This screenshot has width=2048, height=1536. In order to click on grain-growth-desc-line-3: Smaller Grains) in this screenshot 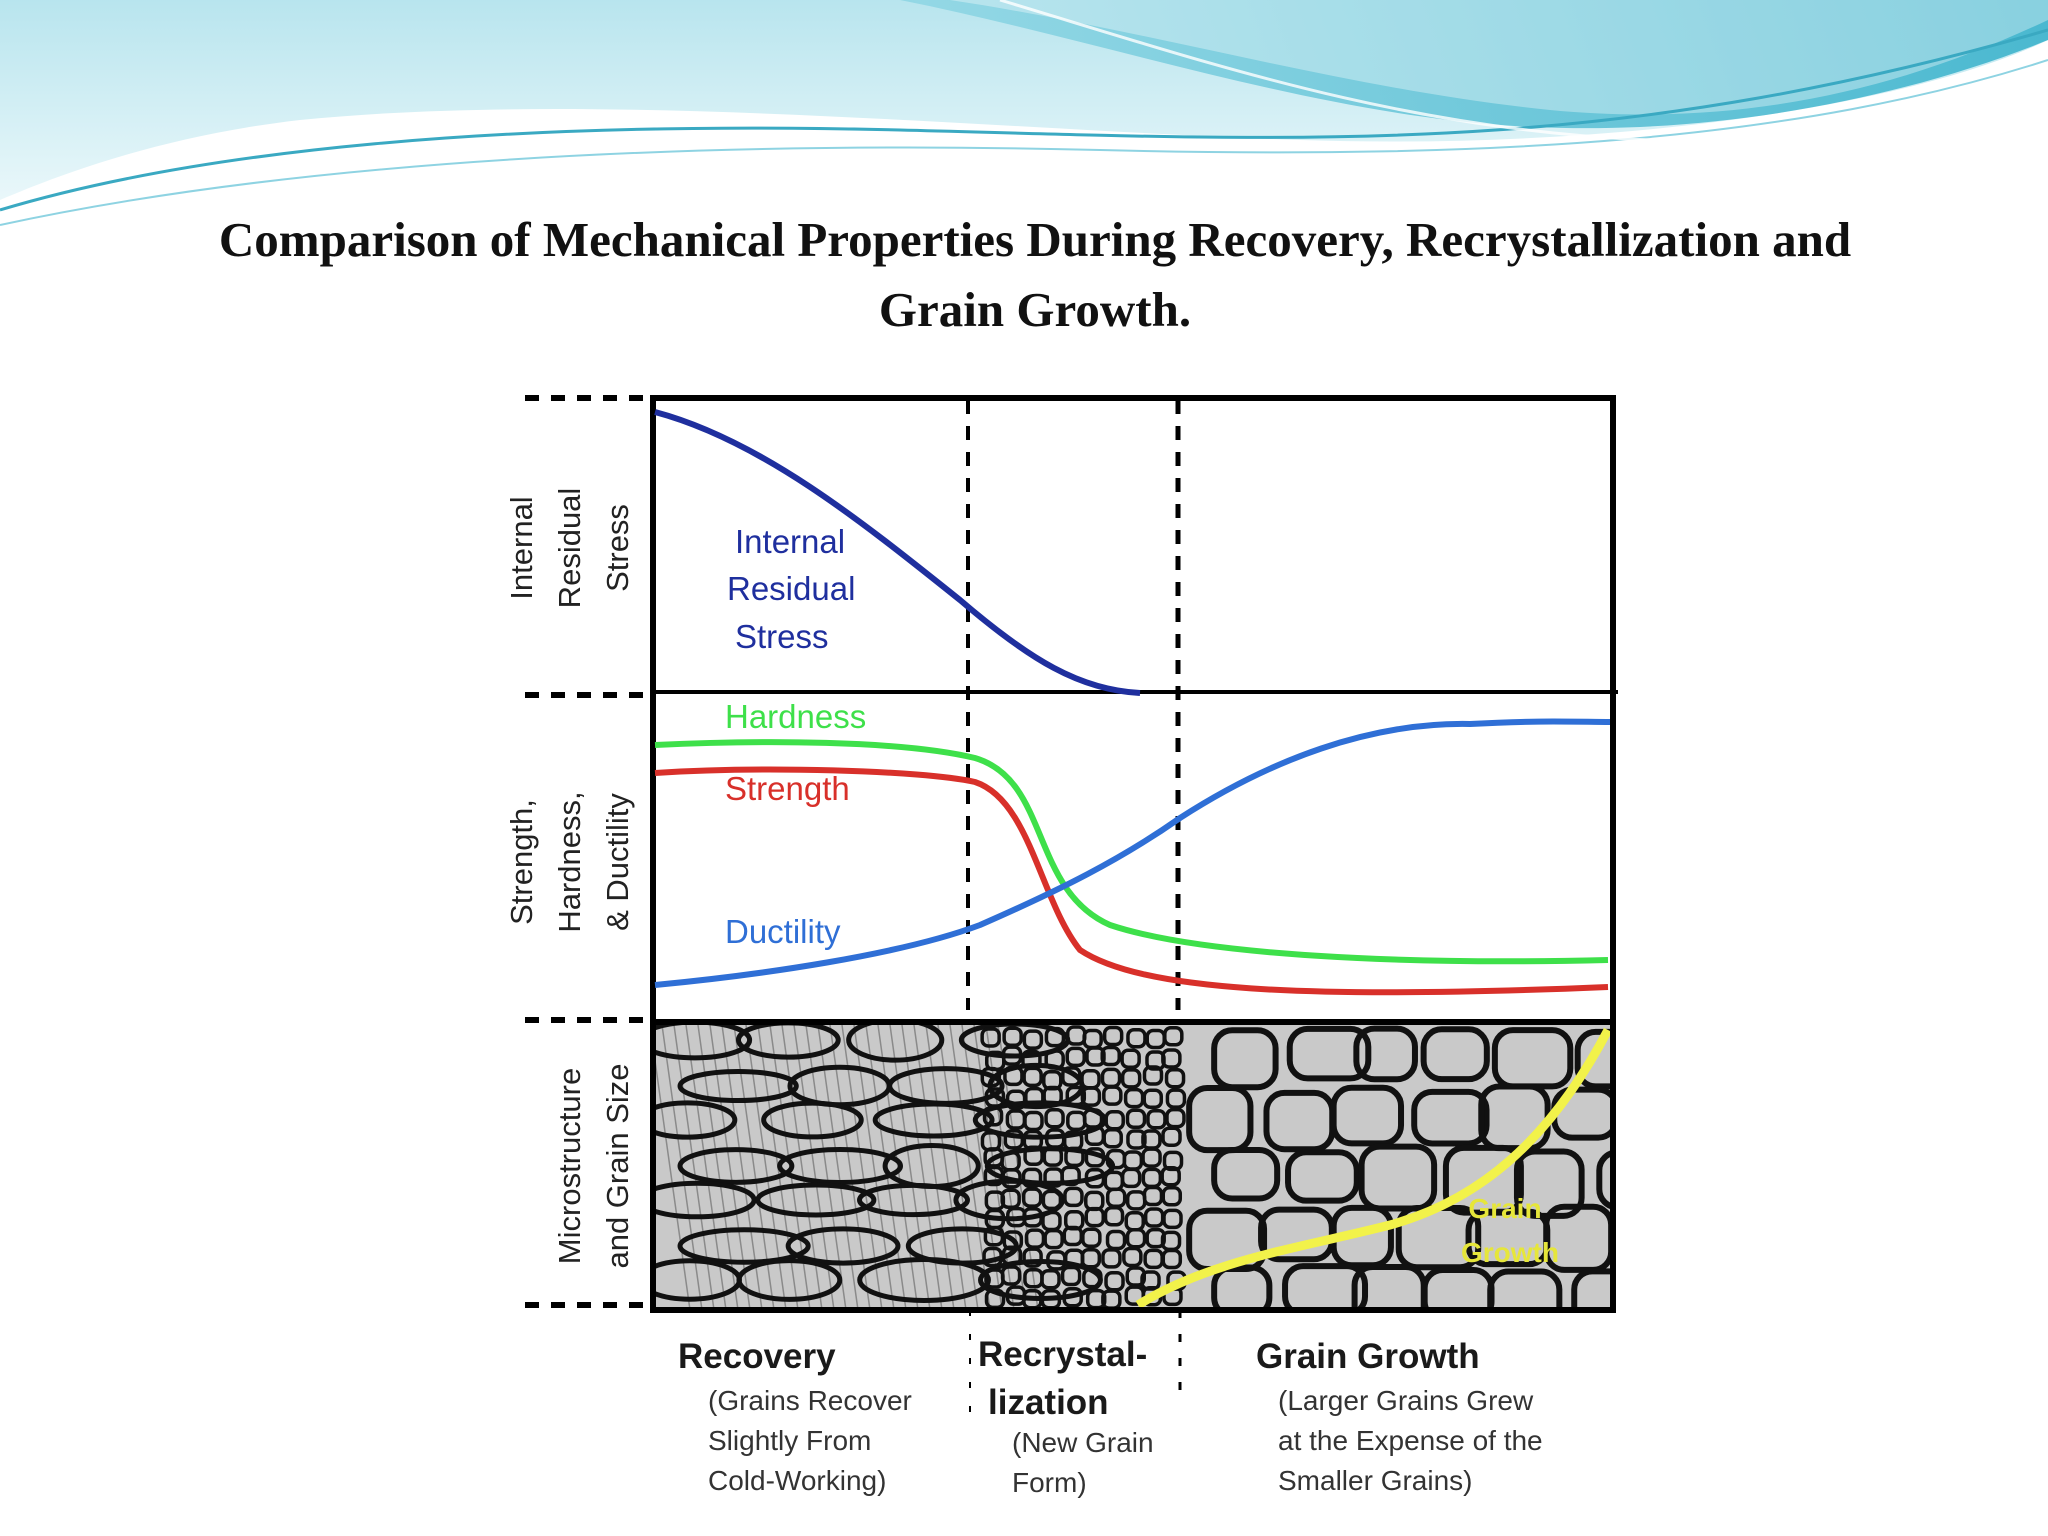, I will do `click(1375, 1480)`.